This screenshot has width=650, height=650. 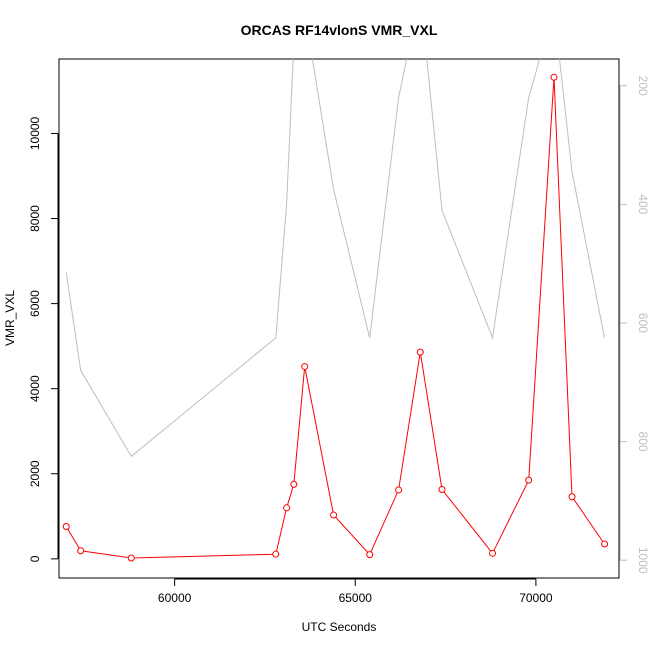 I want to click on x-tick-label: 65000, so click(x=356, y=598).